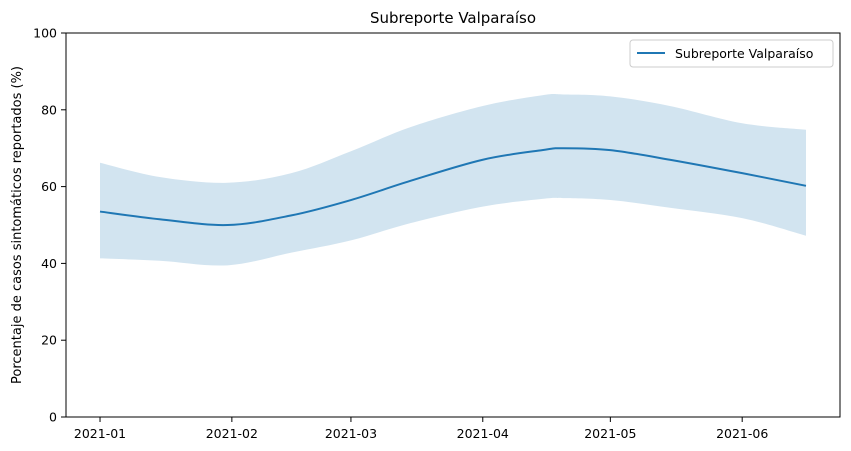 Image resolution: width=851 pixels, height=451 pixels. Describe the element at coordinates (53, 417) in the screenshot. I see `y-tick-label: 0` at that location.